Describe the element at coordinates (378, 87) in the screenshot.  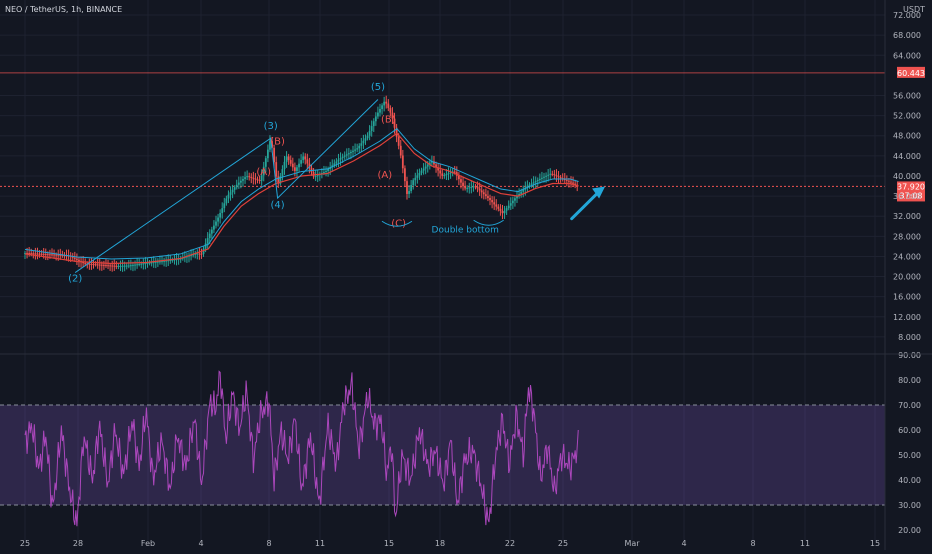
I see `wave-label: (5)` at that location.